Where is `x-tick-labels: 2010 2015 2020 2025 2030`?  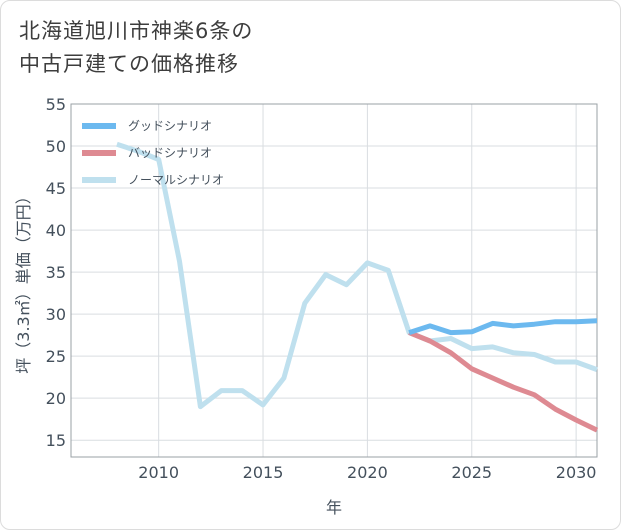 x-tick-labels: 2010 2015 2020 2025 2030 is located at coordinates (367, 472).